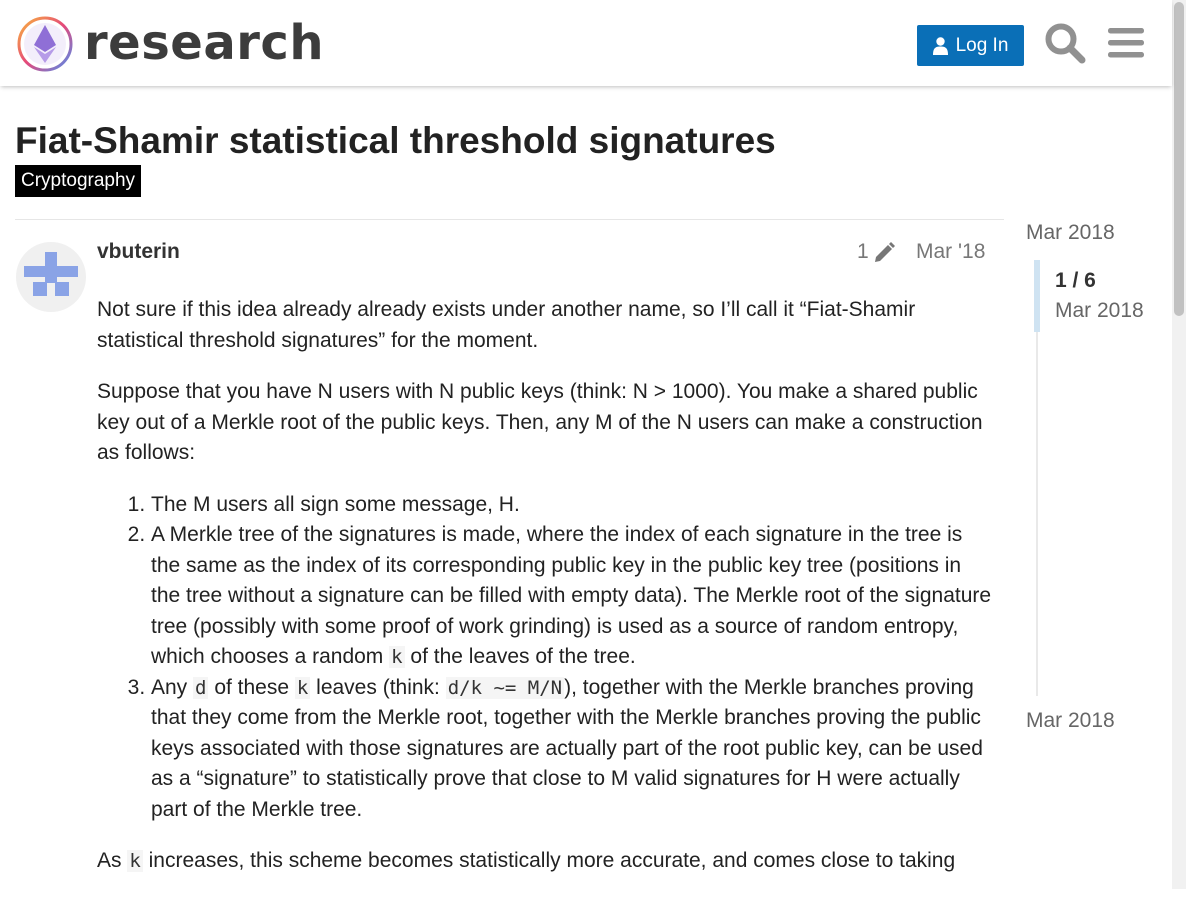  What do you see at coordinates (378, 687) in the screenshot?
I see `list-item-text: leaves (think:` at bounding box center [378, 687].